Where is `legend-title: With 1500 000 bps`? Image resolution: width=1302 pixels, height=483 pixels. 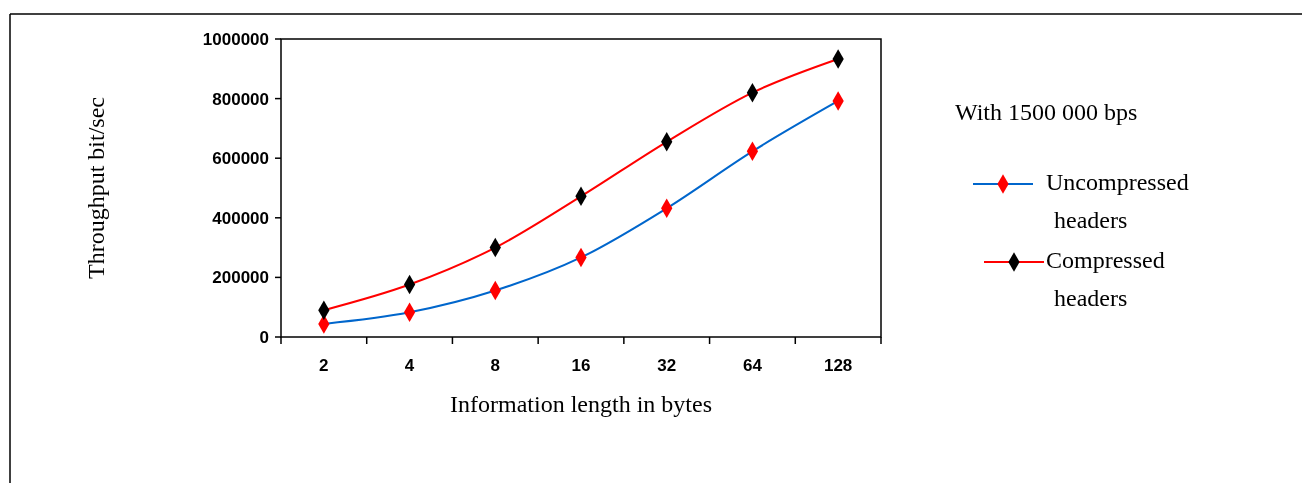
legend-title: With 1500 000 bps is located at coordinates (1046, 112).